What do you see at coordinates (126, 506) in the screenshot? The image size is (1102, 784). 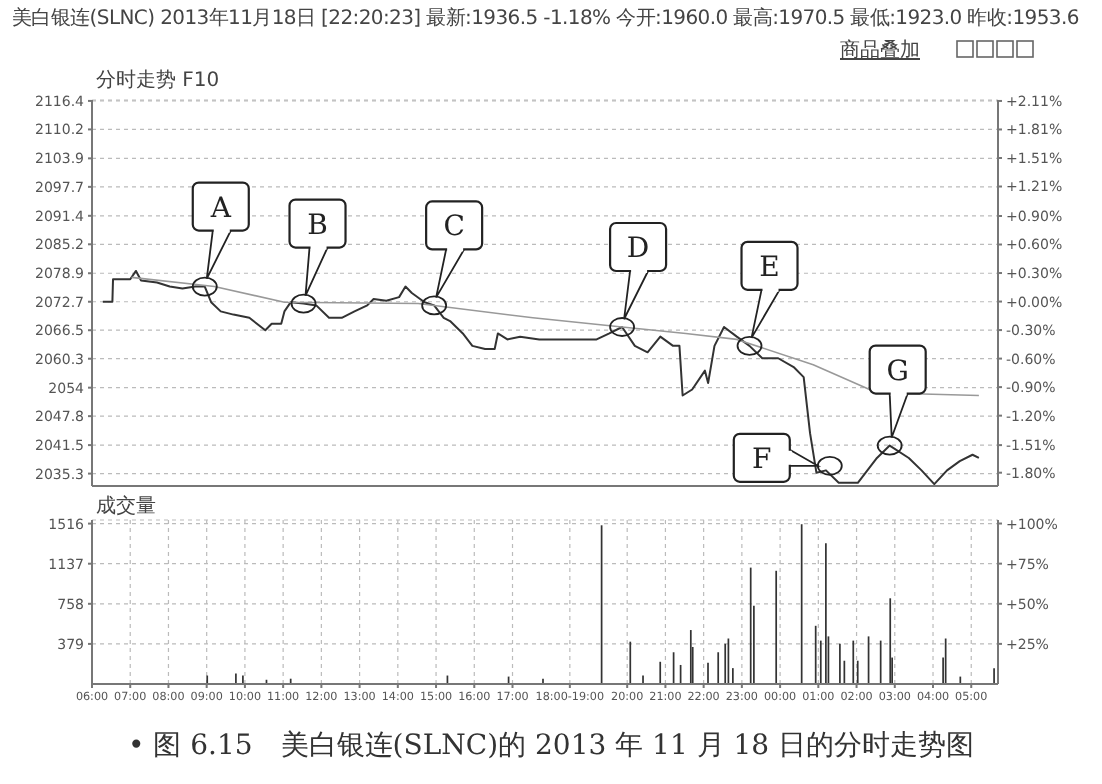 I see `chart-title: 成交量` at bounding box center [126, 506].